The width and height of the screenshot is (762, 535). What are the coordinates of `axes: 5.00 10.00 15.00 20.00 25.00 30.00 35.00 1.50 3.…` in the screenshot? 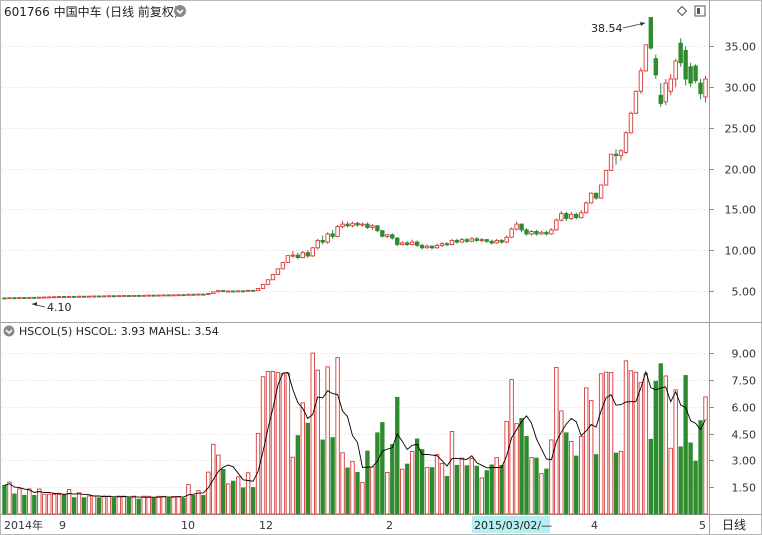 It's located at (732, 268).